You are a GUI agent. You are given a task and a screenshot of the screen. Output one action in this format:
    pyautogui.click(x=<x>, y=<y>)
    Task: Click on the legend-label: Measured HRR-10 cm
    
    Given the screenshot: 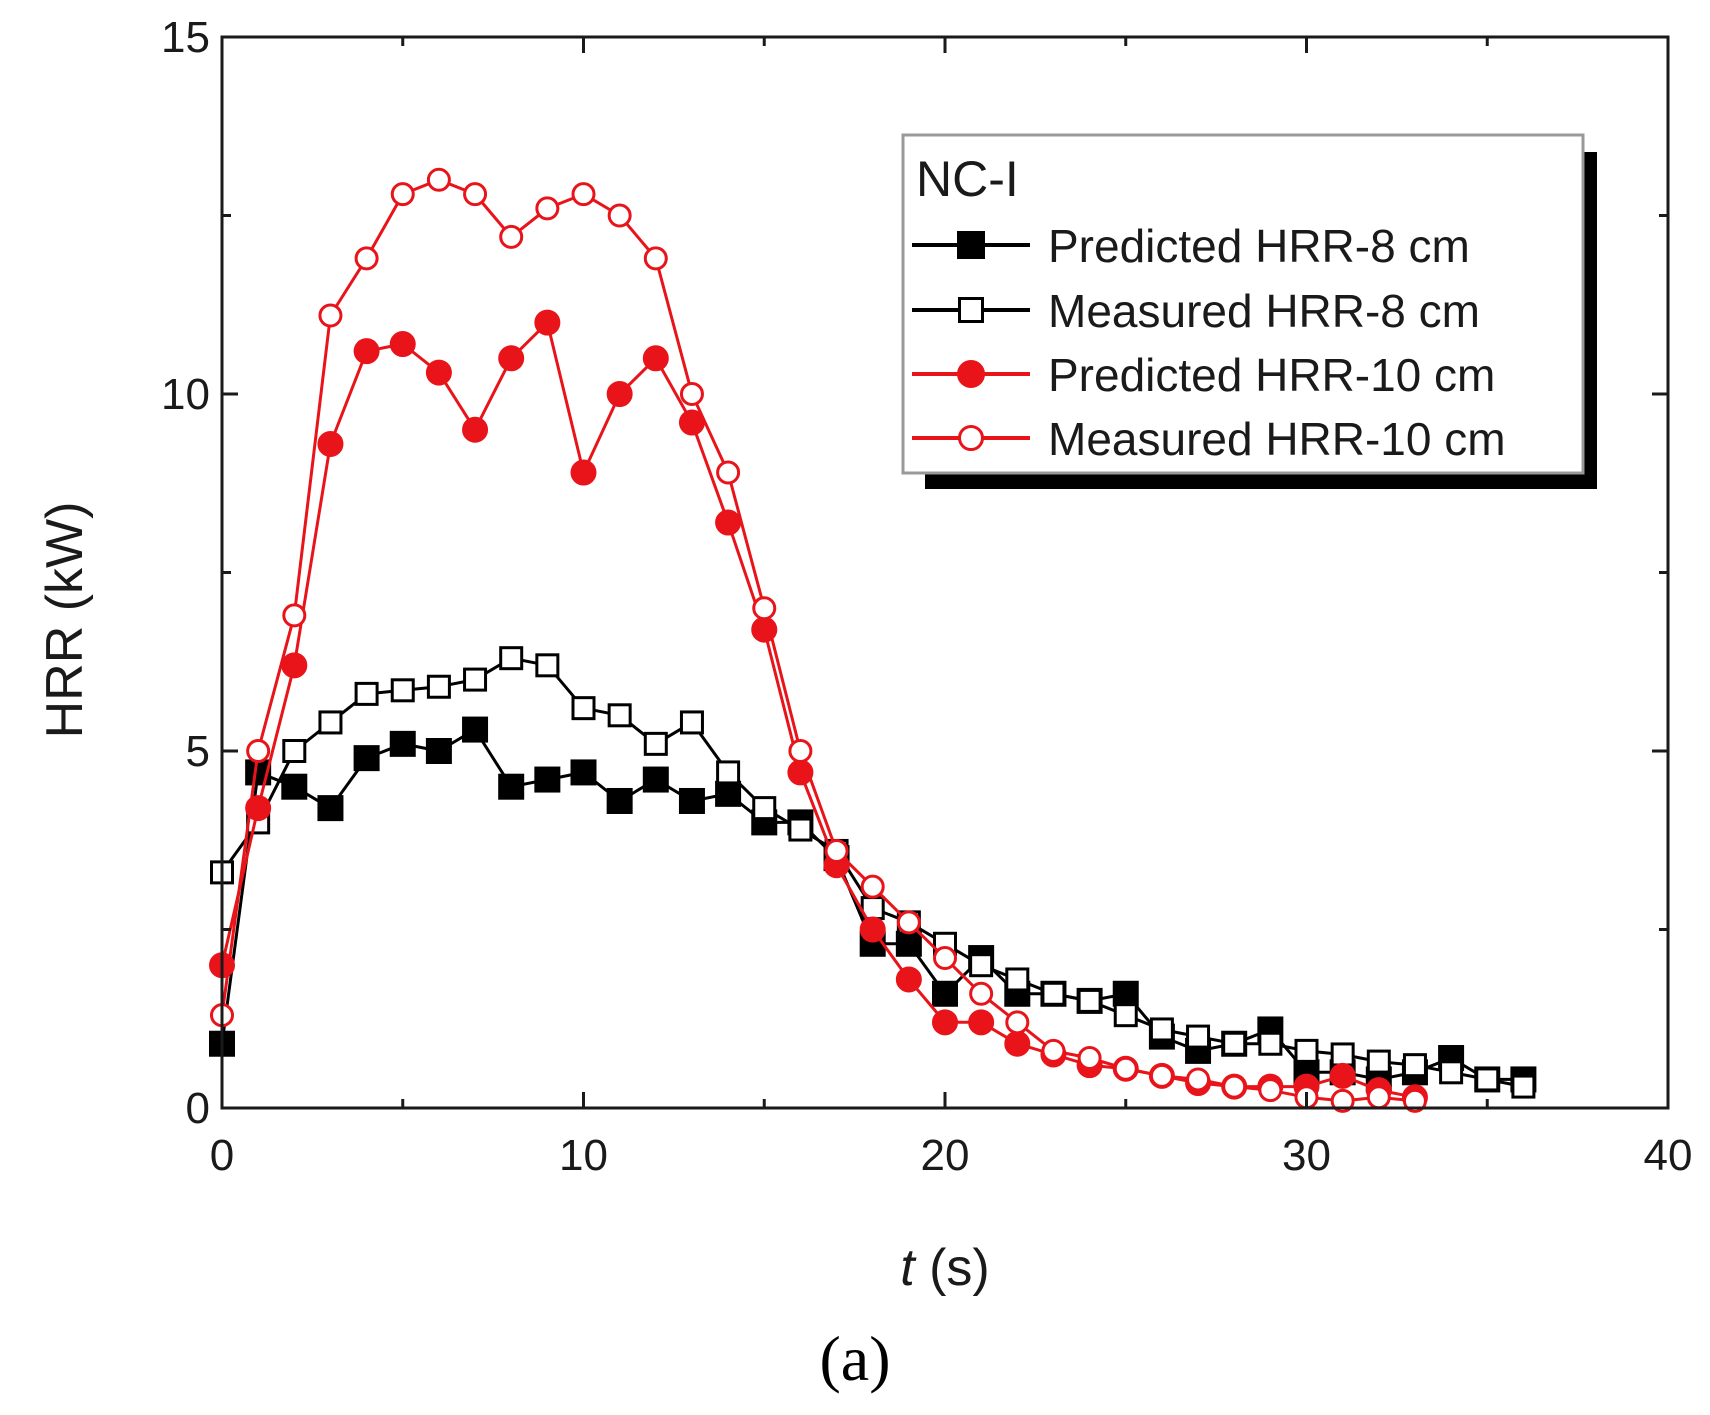 What is the action you would take?
    pyautogui.click(x=1277, y=439)
    